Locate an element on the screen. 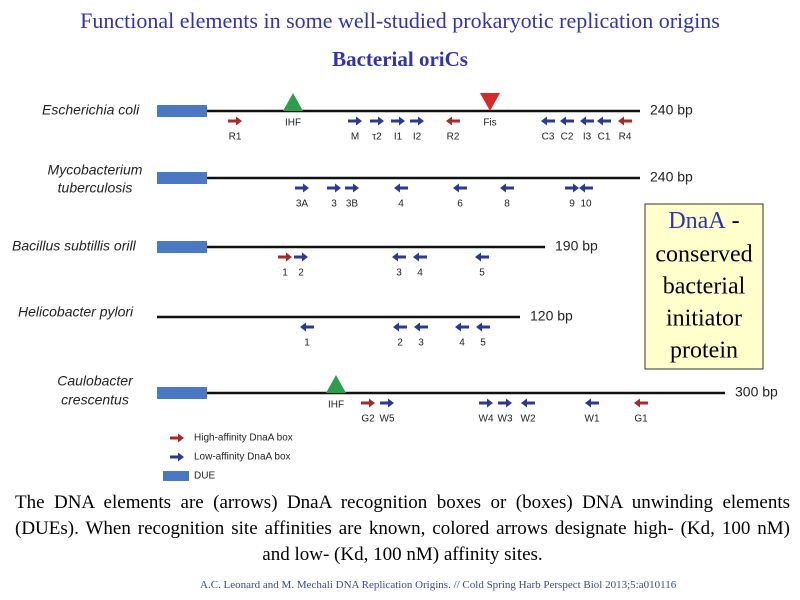 The image size is (800, 600). callout-line: conserved is located at coordinates (703, 255).